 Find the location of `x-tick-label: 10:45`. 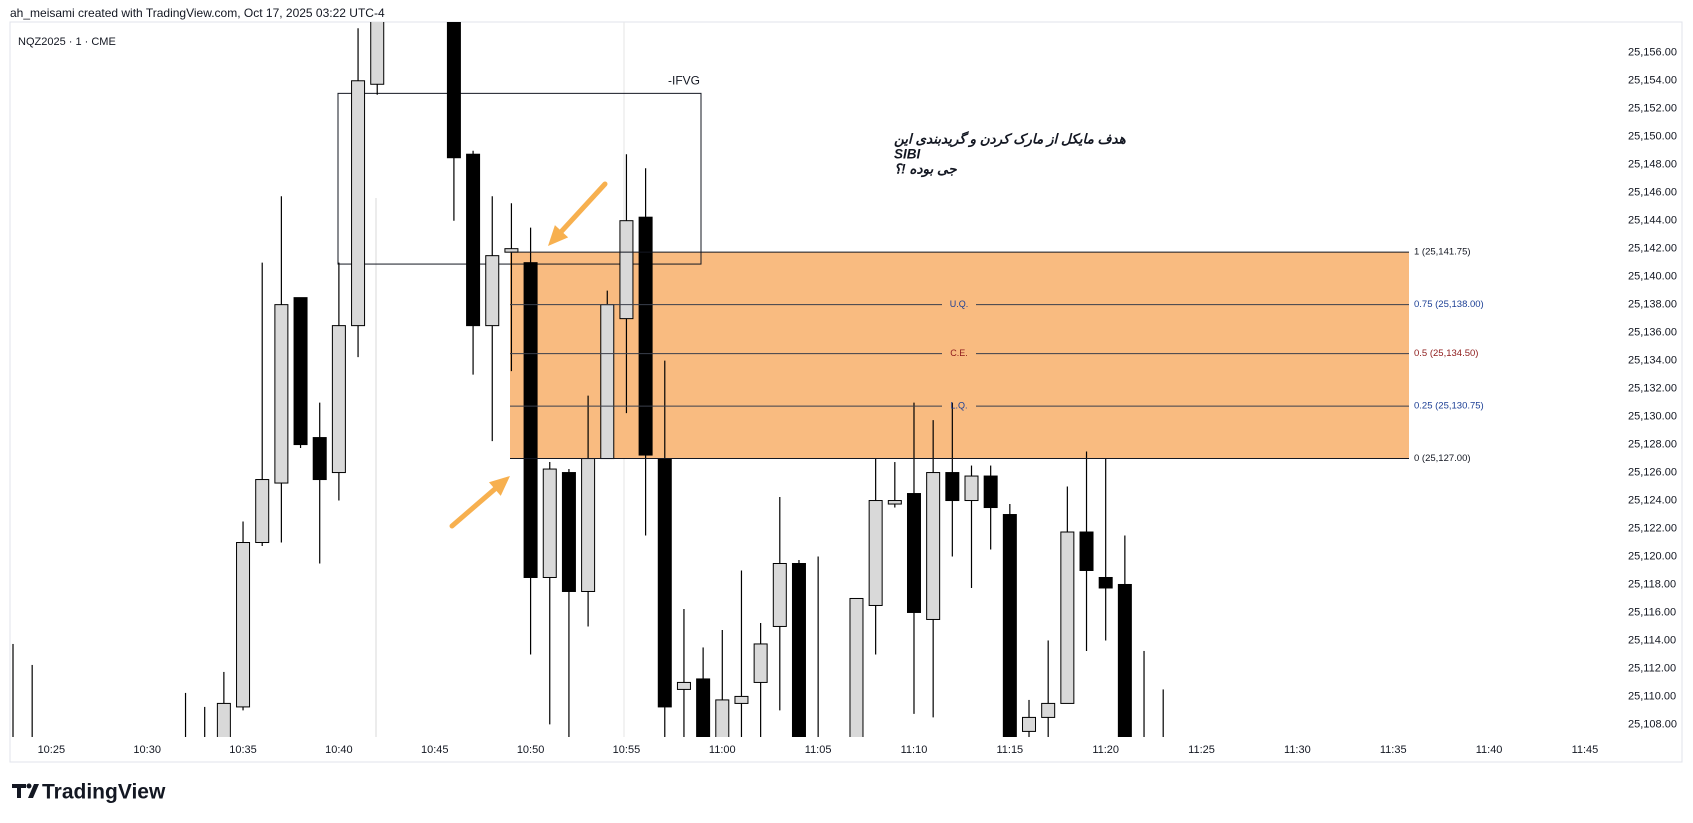

x-tick-label: 10:45 is located at coordinates (435, 750).